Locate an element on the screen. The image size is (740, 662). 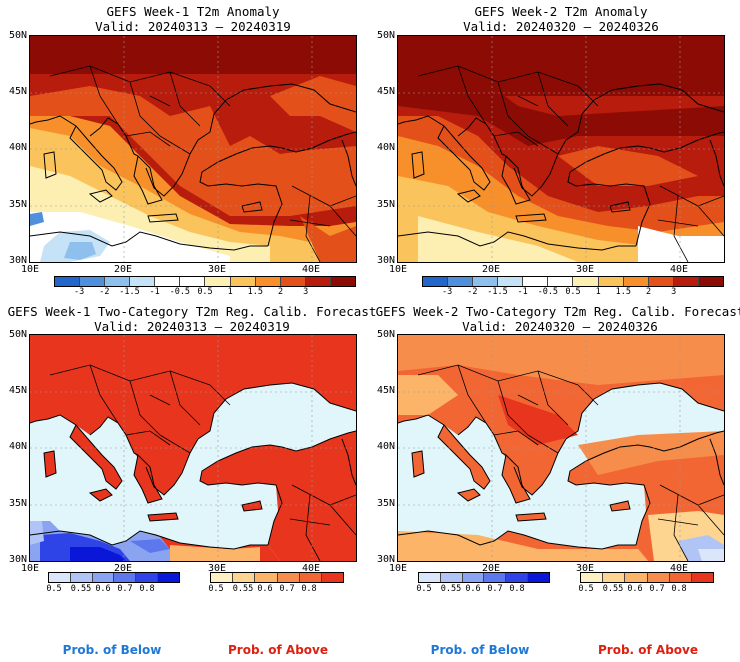
prob-below-label-week2: Prob. of Below is located at coordinates (480, 650).